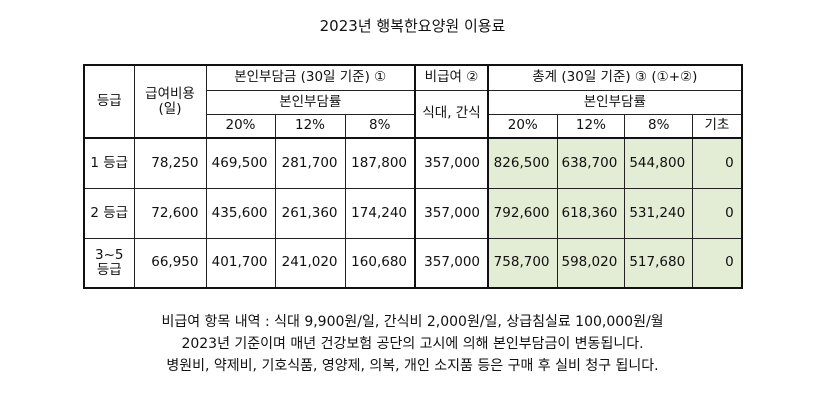 Image resolution: width=825 pixels, height=410 pixels. I want to click on header-cost: 급여비용 (일), so click(170, 101).